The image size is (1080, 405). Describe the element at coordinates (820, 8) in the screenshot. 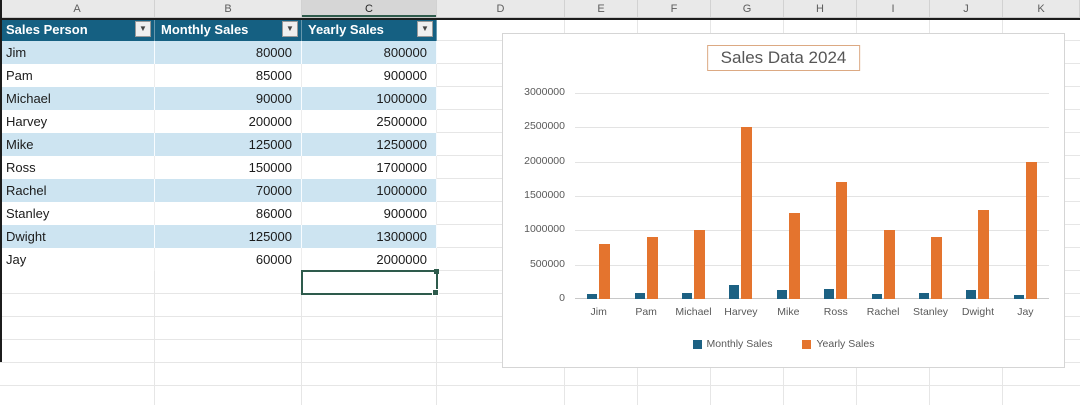

I see `column-header-h: H` at that location.